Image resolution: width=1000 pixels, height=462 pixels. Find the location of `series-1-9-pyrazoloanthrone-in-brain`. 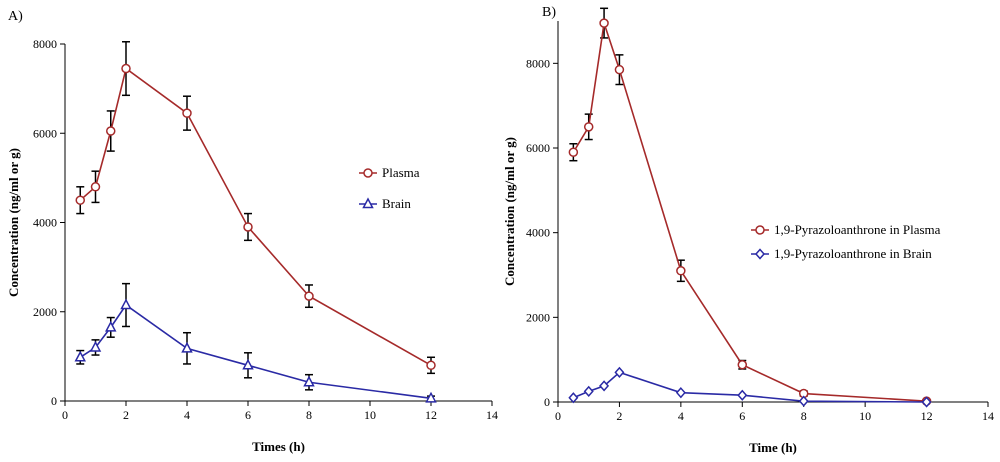

series-1-9-pyrazoloanthrone-in-brain is located at coordinates (750, 387).